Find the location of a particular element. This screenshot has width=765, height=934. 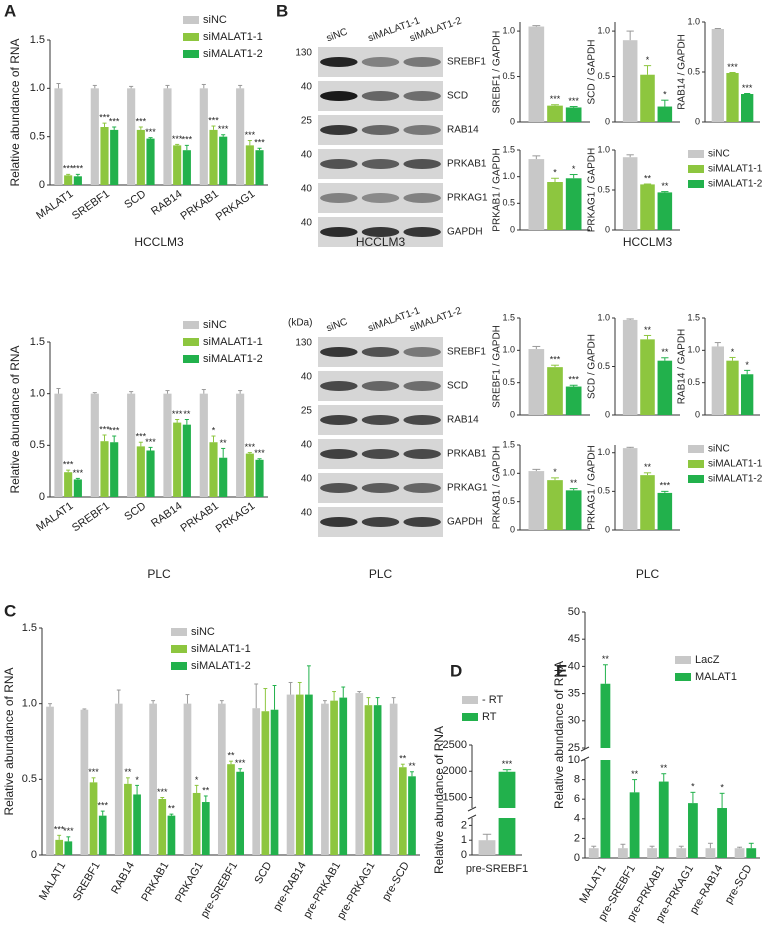

x-axis-label: PLC is located at coordinates (159, 574).